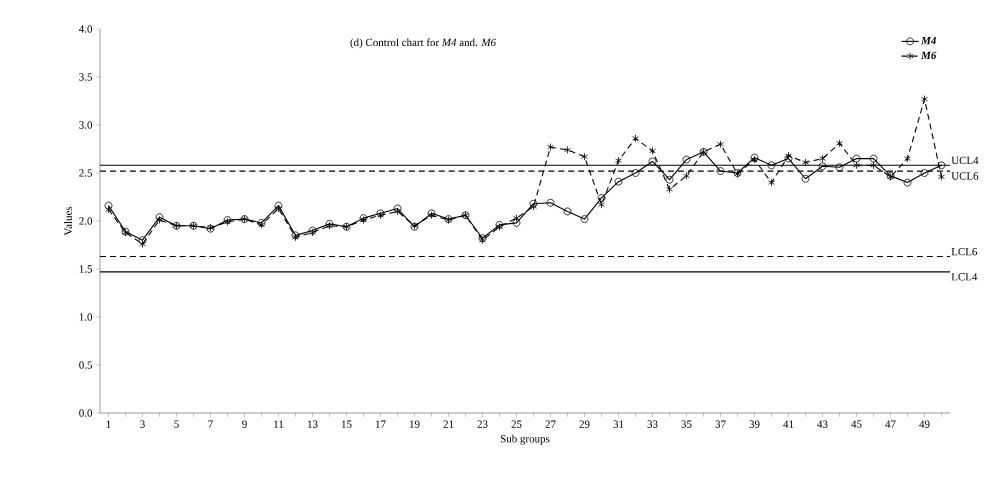 This screenshot has height=482, width=1008. Describe the element at coordinates (550, 424) in the screenshot. I see `x-tick-label: 27` at that location.